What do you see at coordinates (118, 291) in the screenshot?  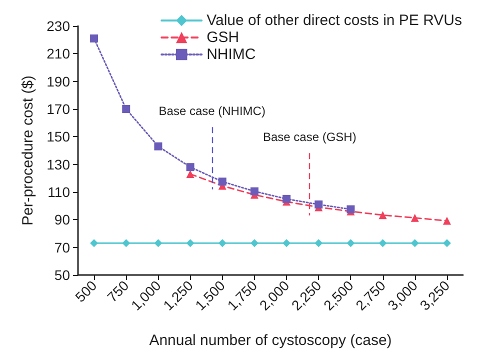 I see `x-tick-label: 750` at bounding box center [118, 291].